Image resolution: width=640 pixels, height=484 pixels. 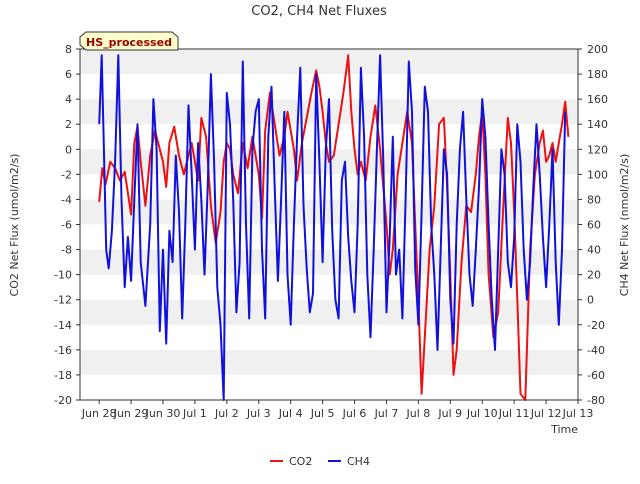 What do you see at coordinates (597, 174) in the screenshot?
I see `right-y-tick-label: 100` at bounding box center [597, 174].